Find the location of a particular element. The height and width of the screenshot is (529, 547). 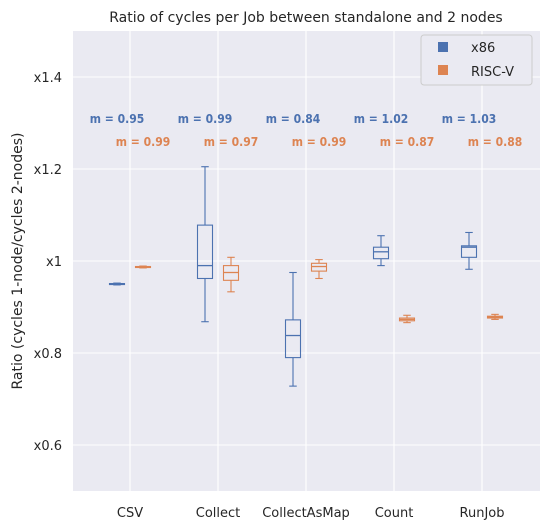

legend-swatch-x86 is located at coordinates (443, 47).